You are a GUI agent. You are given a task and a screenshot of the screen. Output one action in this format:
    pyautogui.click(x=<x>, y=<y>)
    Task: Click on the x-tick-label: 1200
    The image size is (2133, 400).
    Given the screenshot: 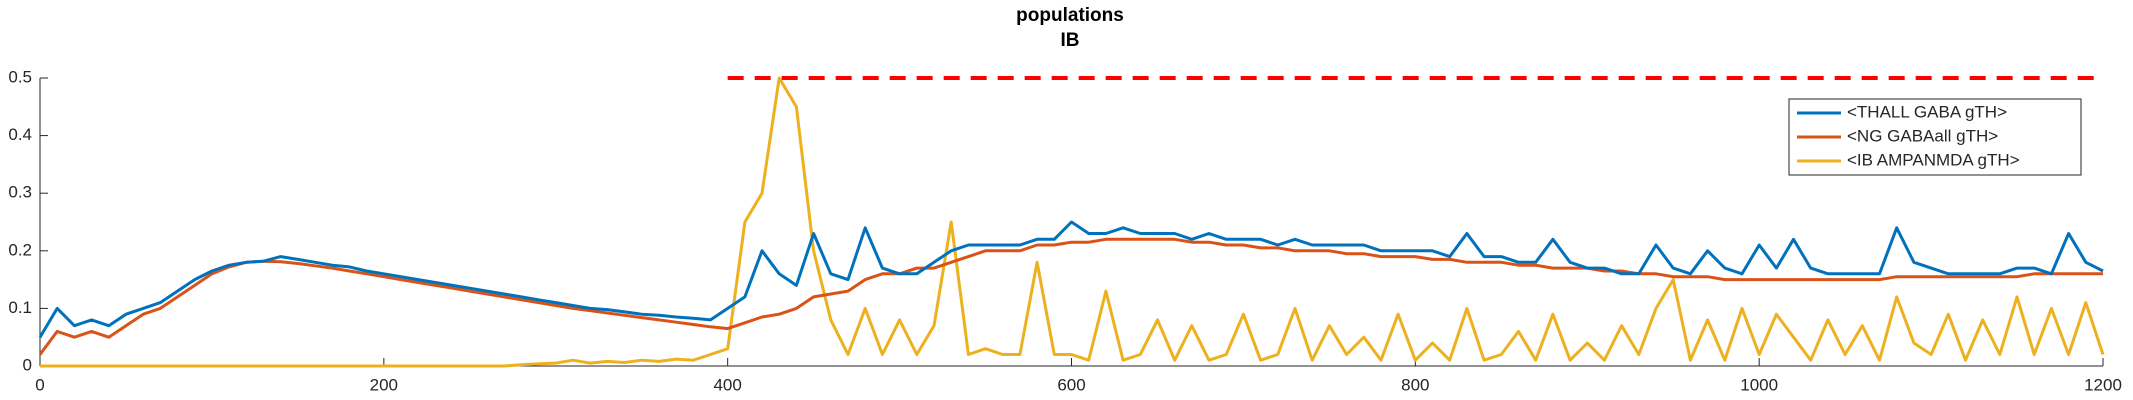 What is the action you would take?
    pyautogui.click(x=2103, y=384)
    